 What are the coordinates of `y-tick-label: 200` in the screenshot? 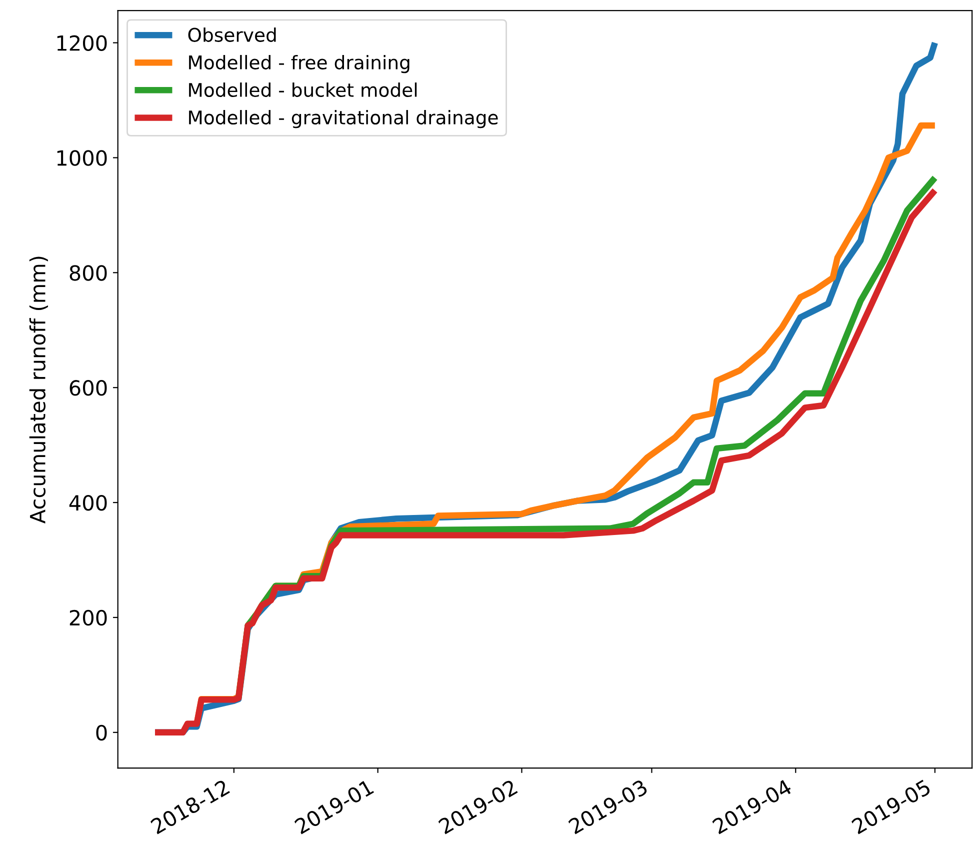 It's located at (88, 618).